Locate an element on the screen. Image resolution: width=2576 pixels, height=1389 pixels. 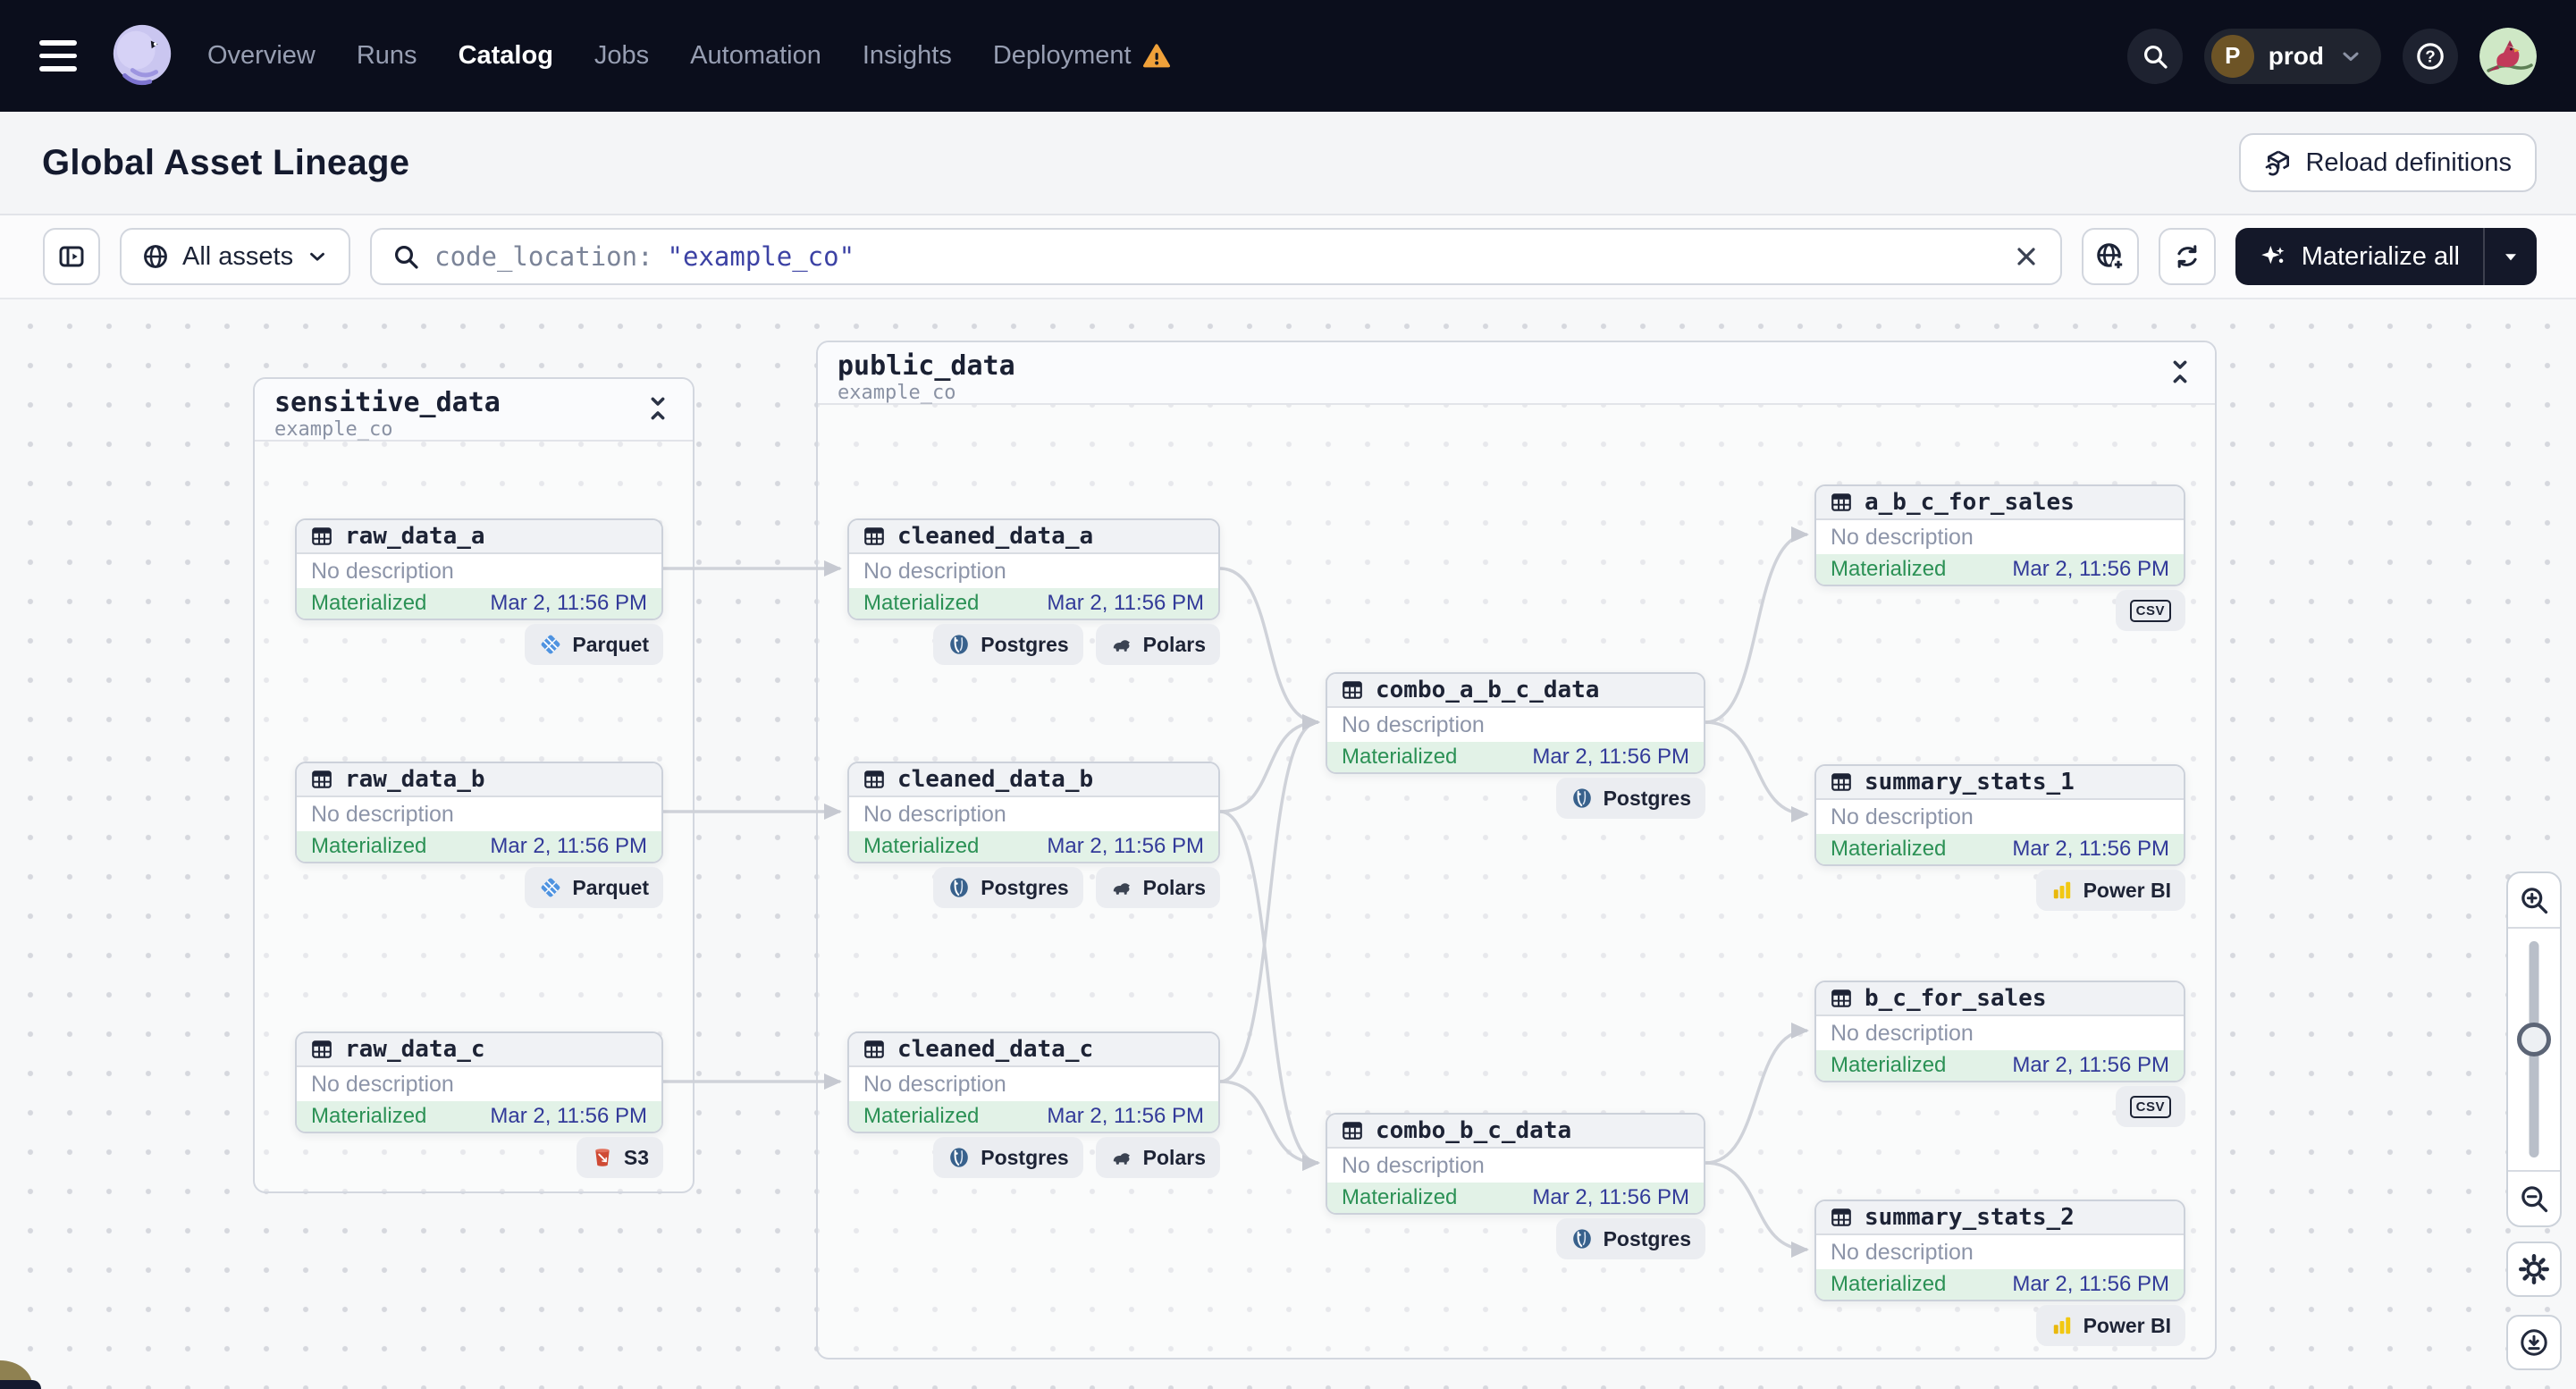
nav-item-label: Jobs is located at coordinates (622, 55).